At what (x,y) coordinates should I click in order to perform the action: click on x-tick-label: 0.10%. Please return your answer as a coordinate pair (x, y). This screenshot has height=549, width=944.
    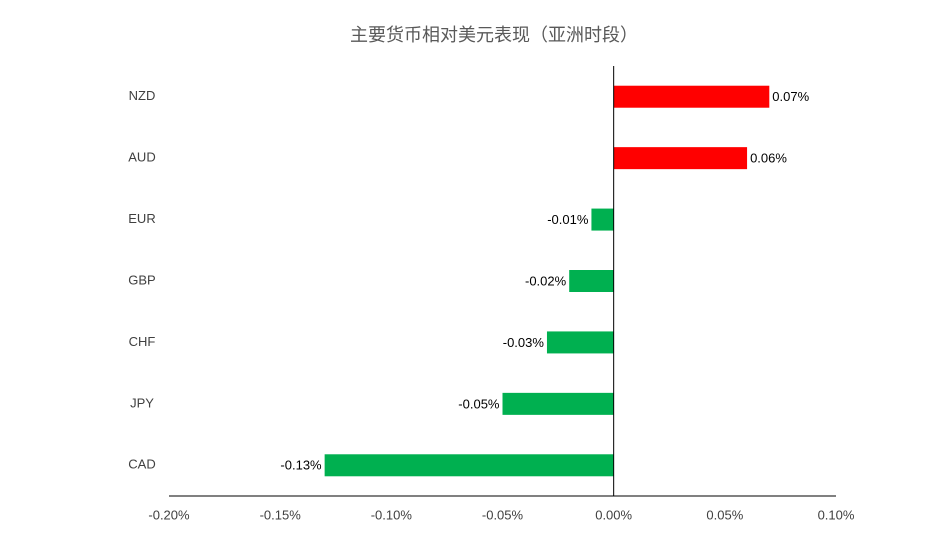
    Looking at the image, I should click on (836, 514).